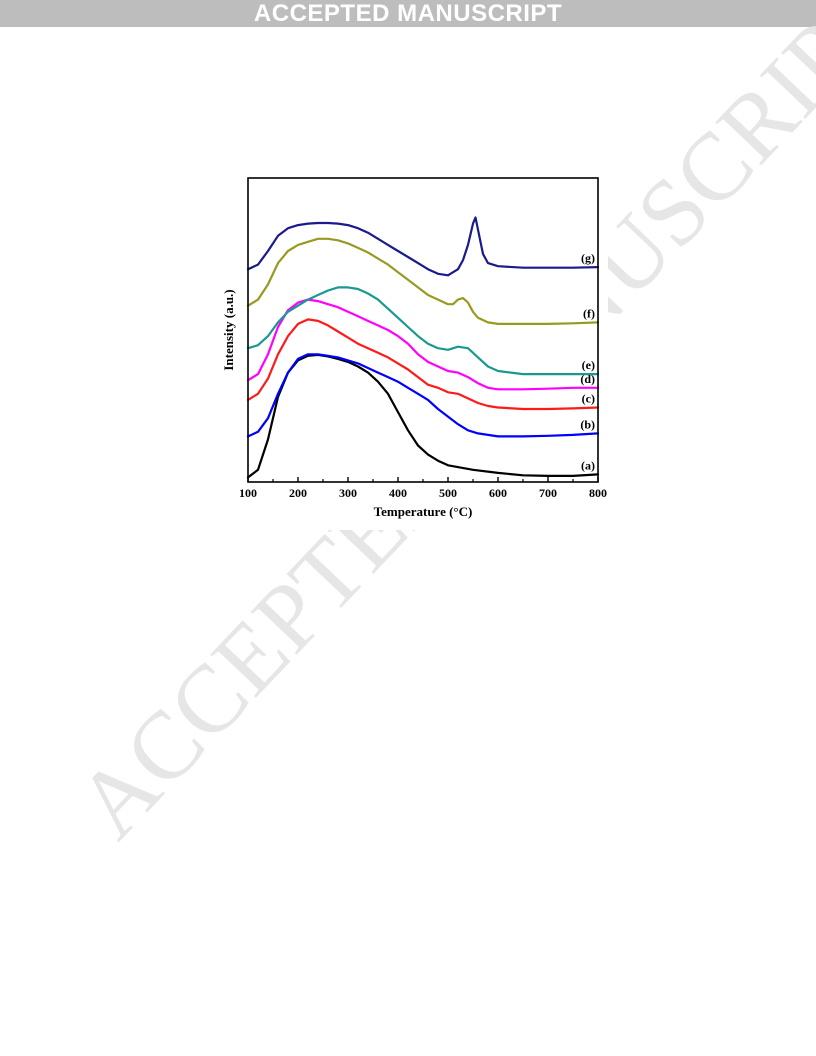 Image resolution: width=816 pixels, height=1056 pixels. Describe the element at coordinates (589, 313) in the screenshot. I see `series-label-6: (f)` at that location.